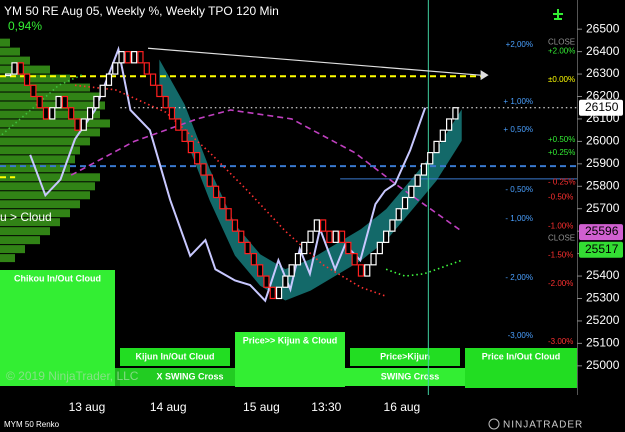 The image size is (625, 432). Describe the element at coordinates (561, 79) in the screenshot. I see `level-label: ±0.00%` at that location.